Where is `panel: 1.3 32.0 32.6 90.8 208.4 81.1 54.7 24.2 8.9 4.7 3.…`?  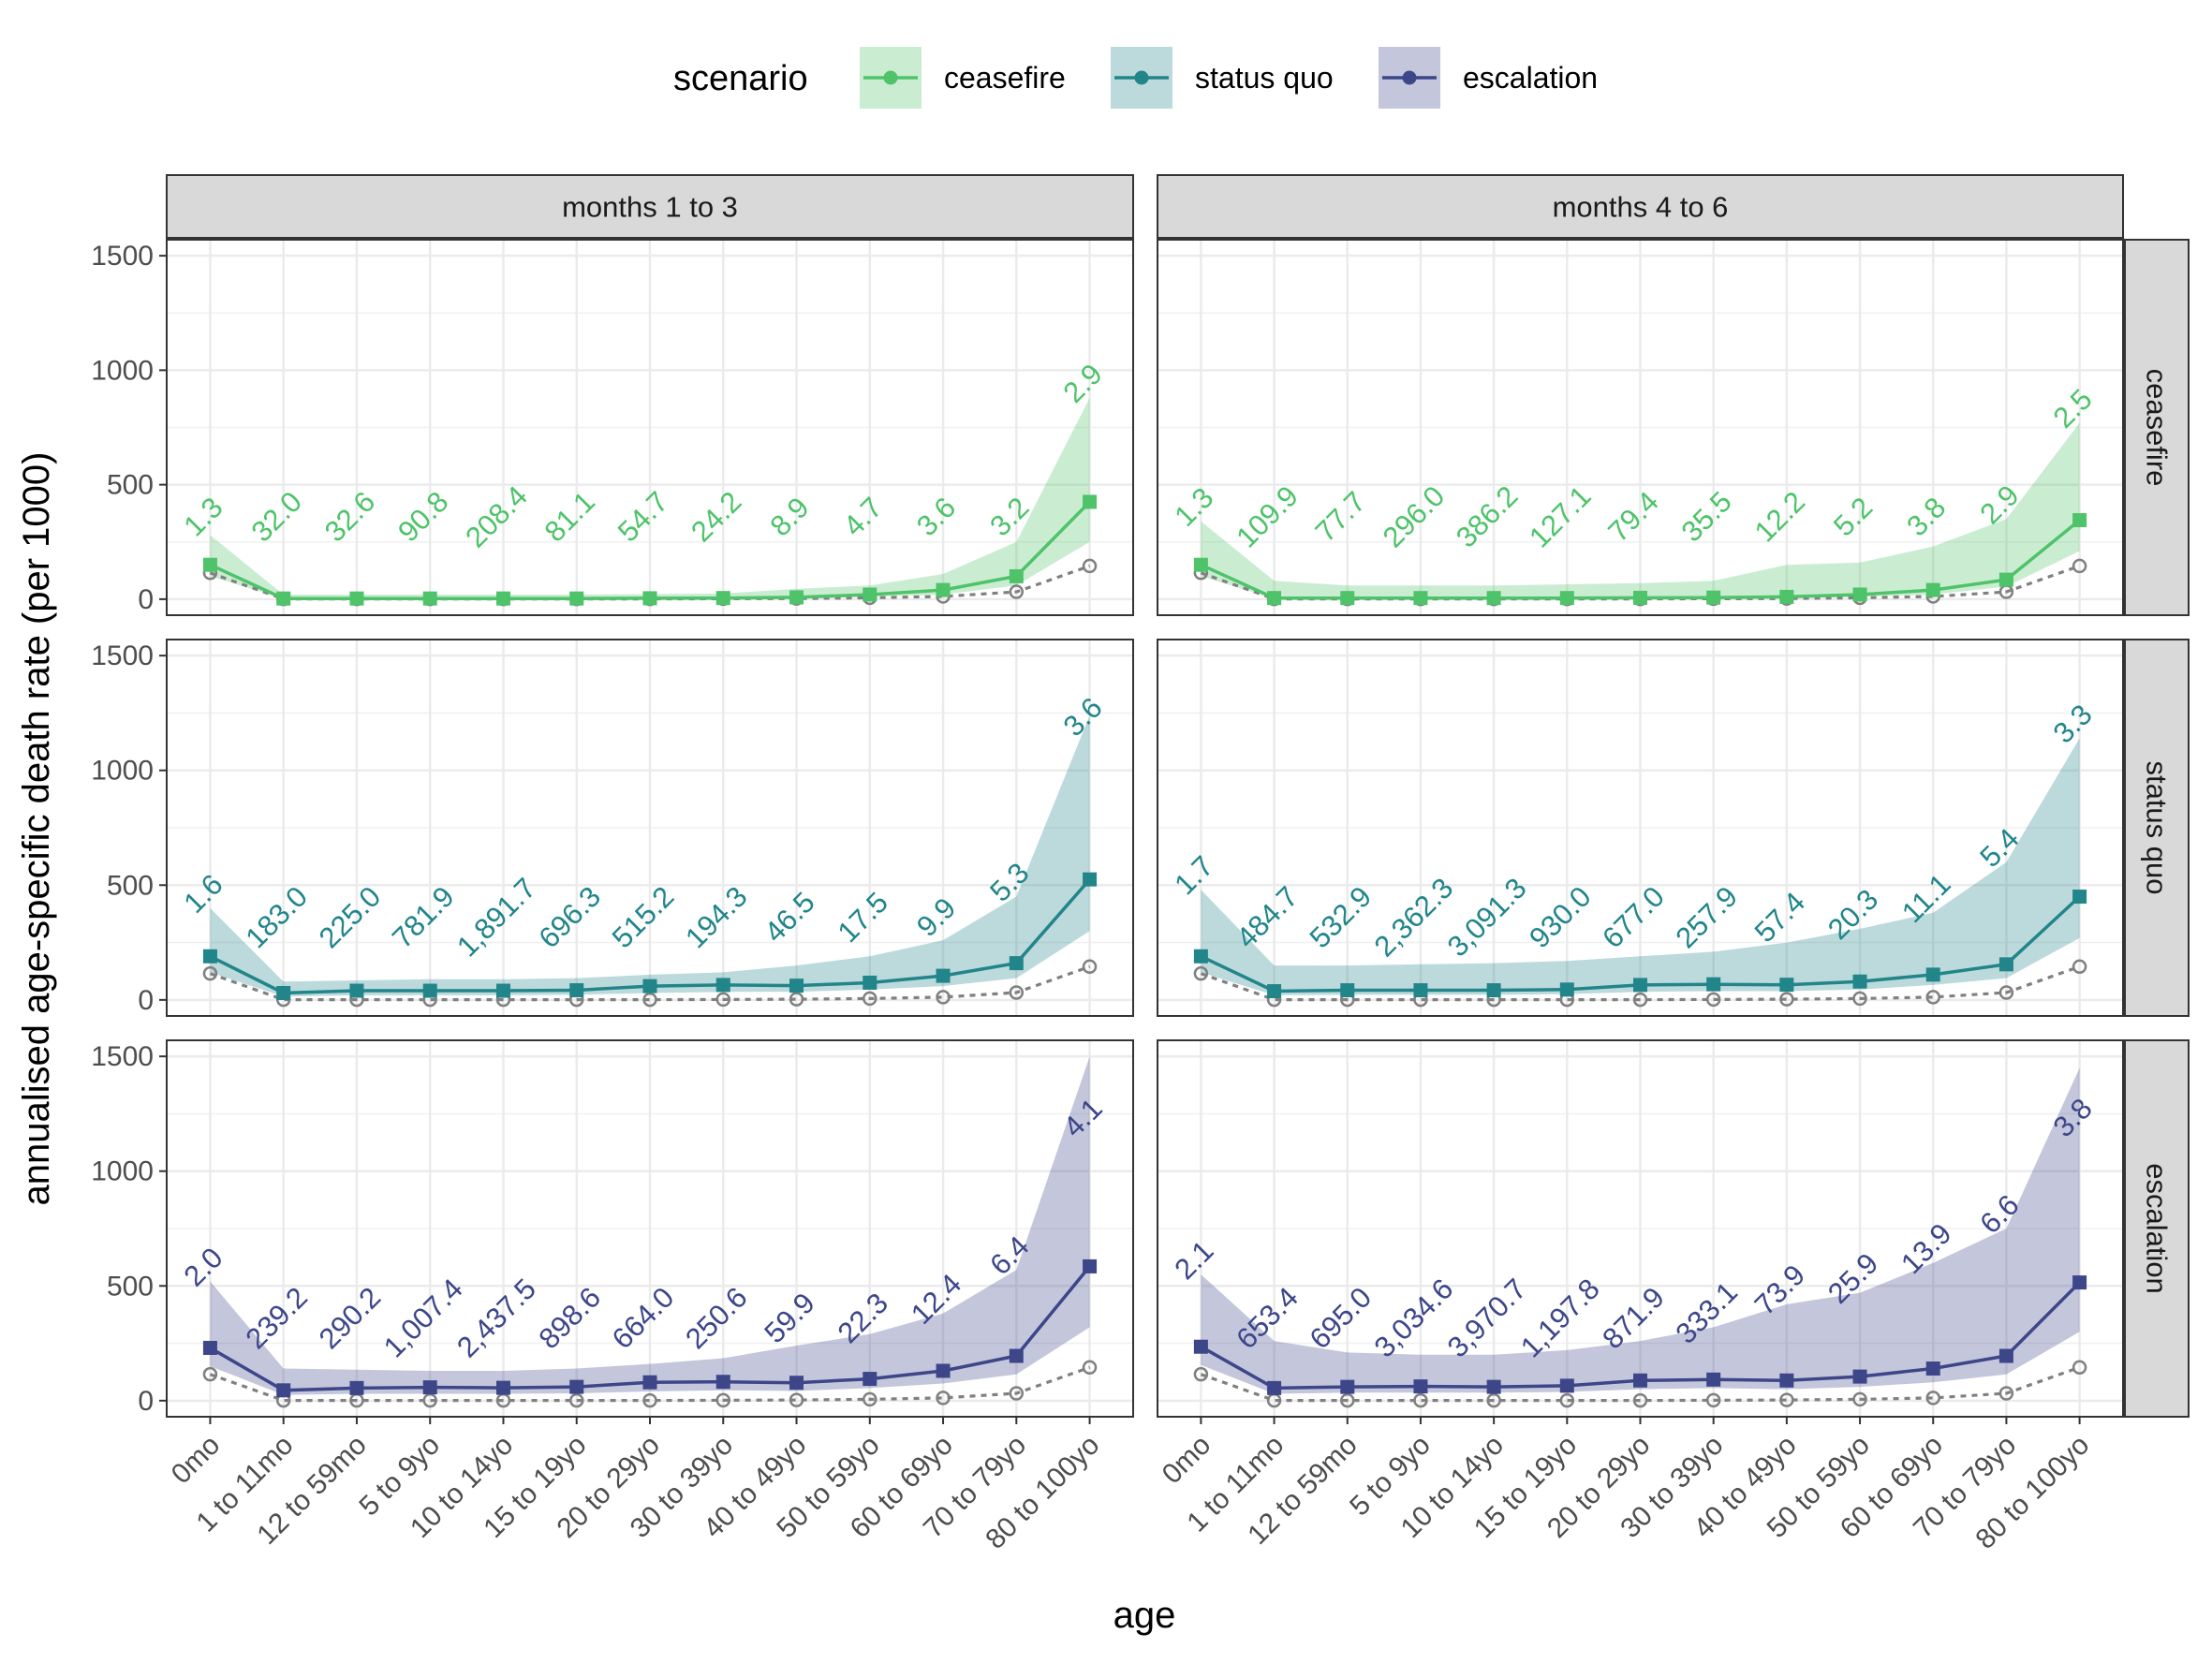
panel: 1.3 32.0 32.6 90.8 208.4 81.1 54.7 24.2 8.9 4.7 3.… is located at coordinates (650, 427).